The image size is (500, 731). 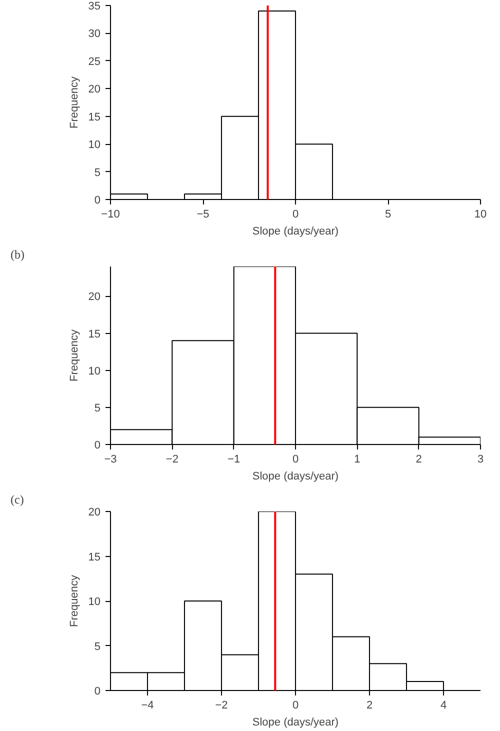 What do you see at coordinates (480, 460) in the screenshot?
I see `x-tick-label: 3` at bounding box center [480, 460].